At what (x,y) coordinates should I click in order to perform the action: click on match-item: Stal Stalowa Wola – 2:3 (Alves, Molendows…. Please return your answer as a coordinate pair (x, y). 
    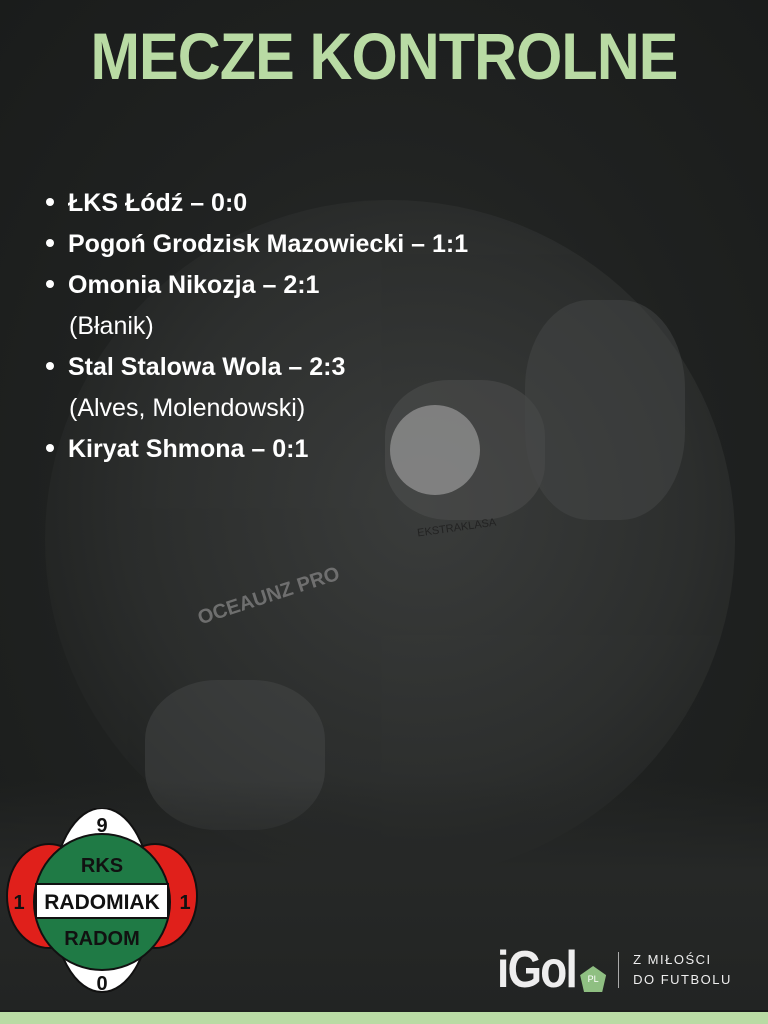
    Looking at the image, I should click on (257, 388).